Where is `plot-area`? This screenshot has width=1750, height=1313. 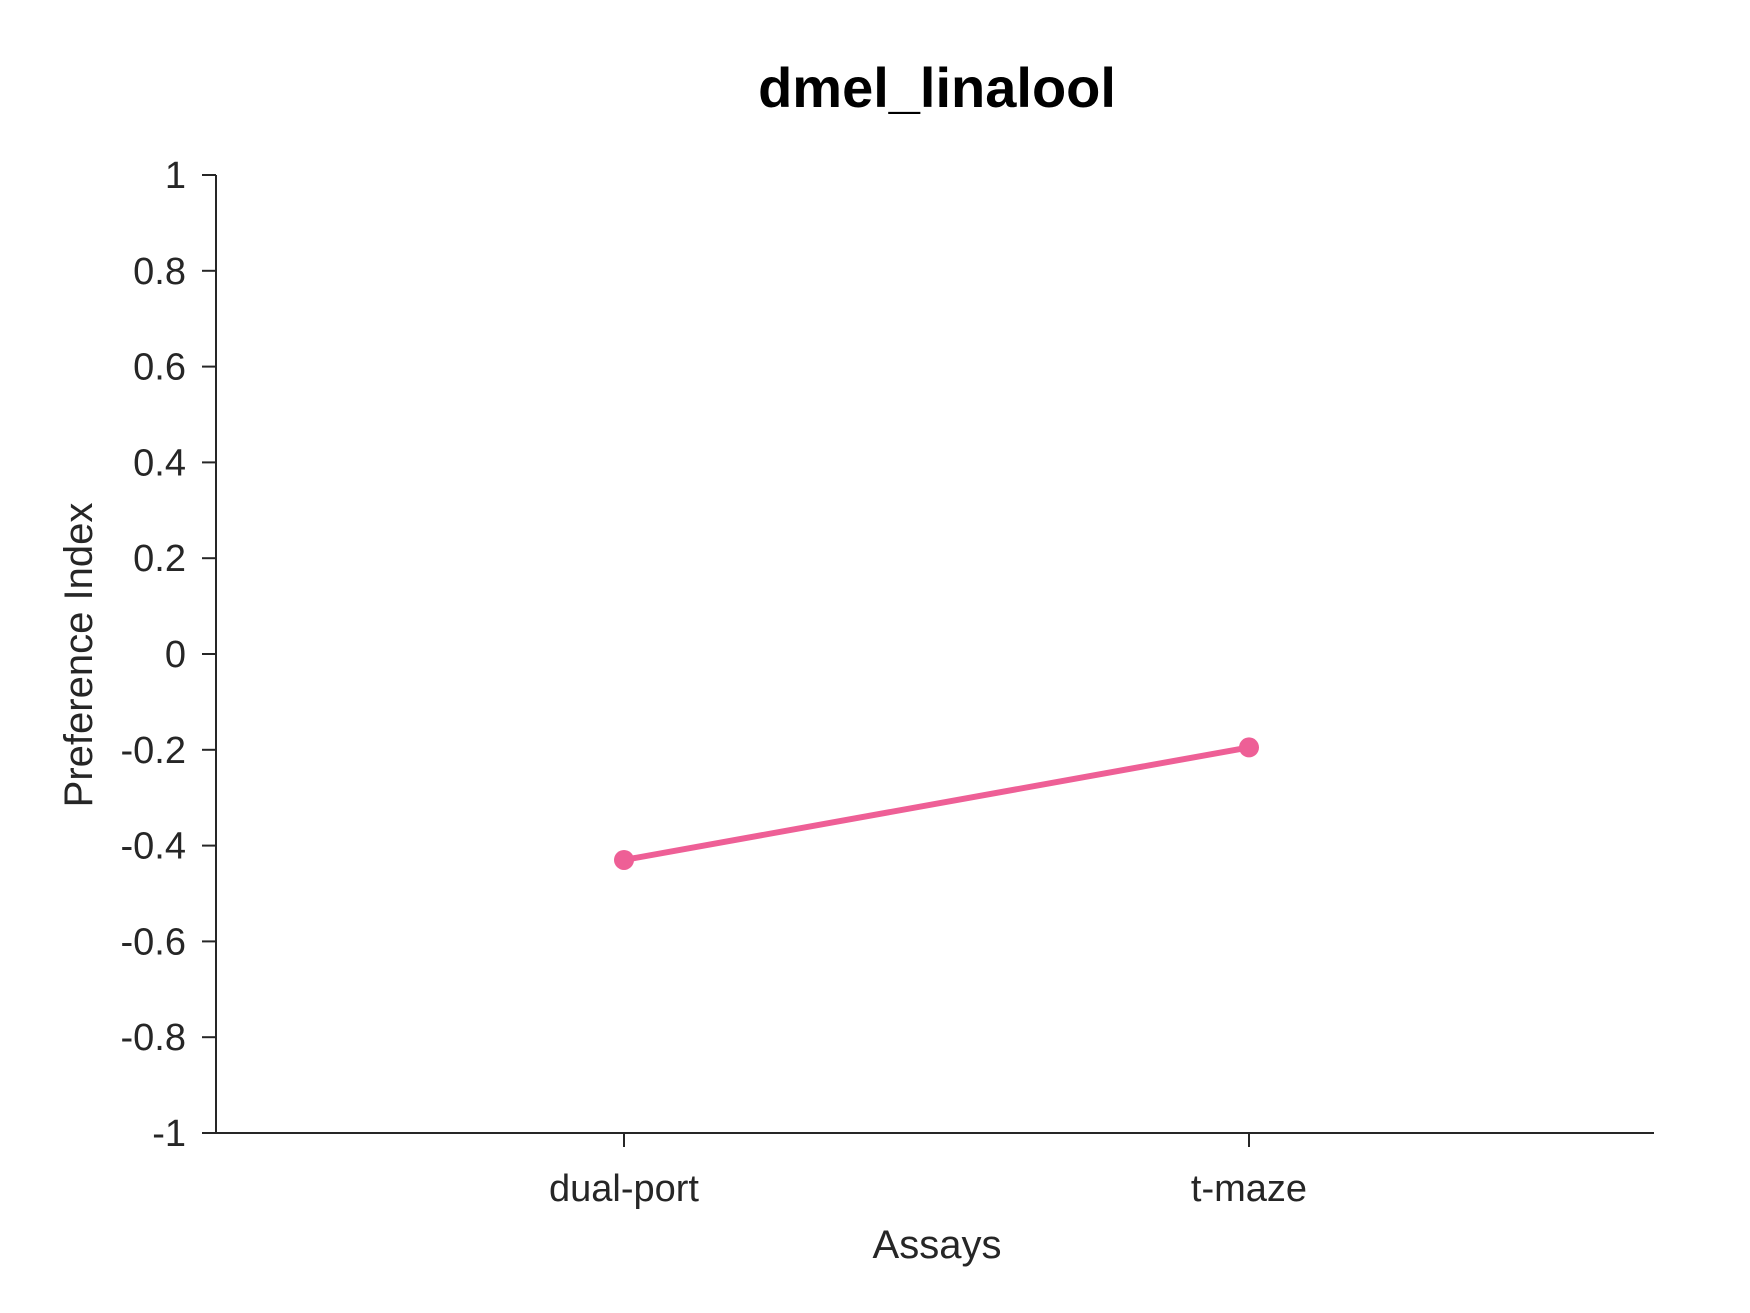
plot-area is located at coordinates (936, 803).